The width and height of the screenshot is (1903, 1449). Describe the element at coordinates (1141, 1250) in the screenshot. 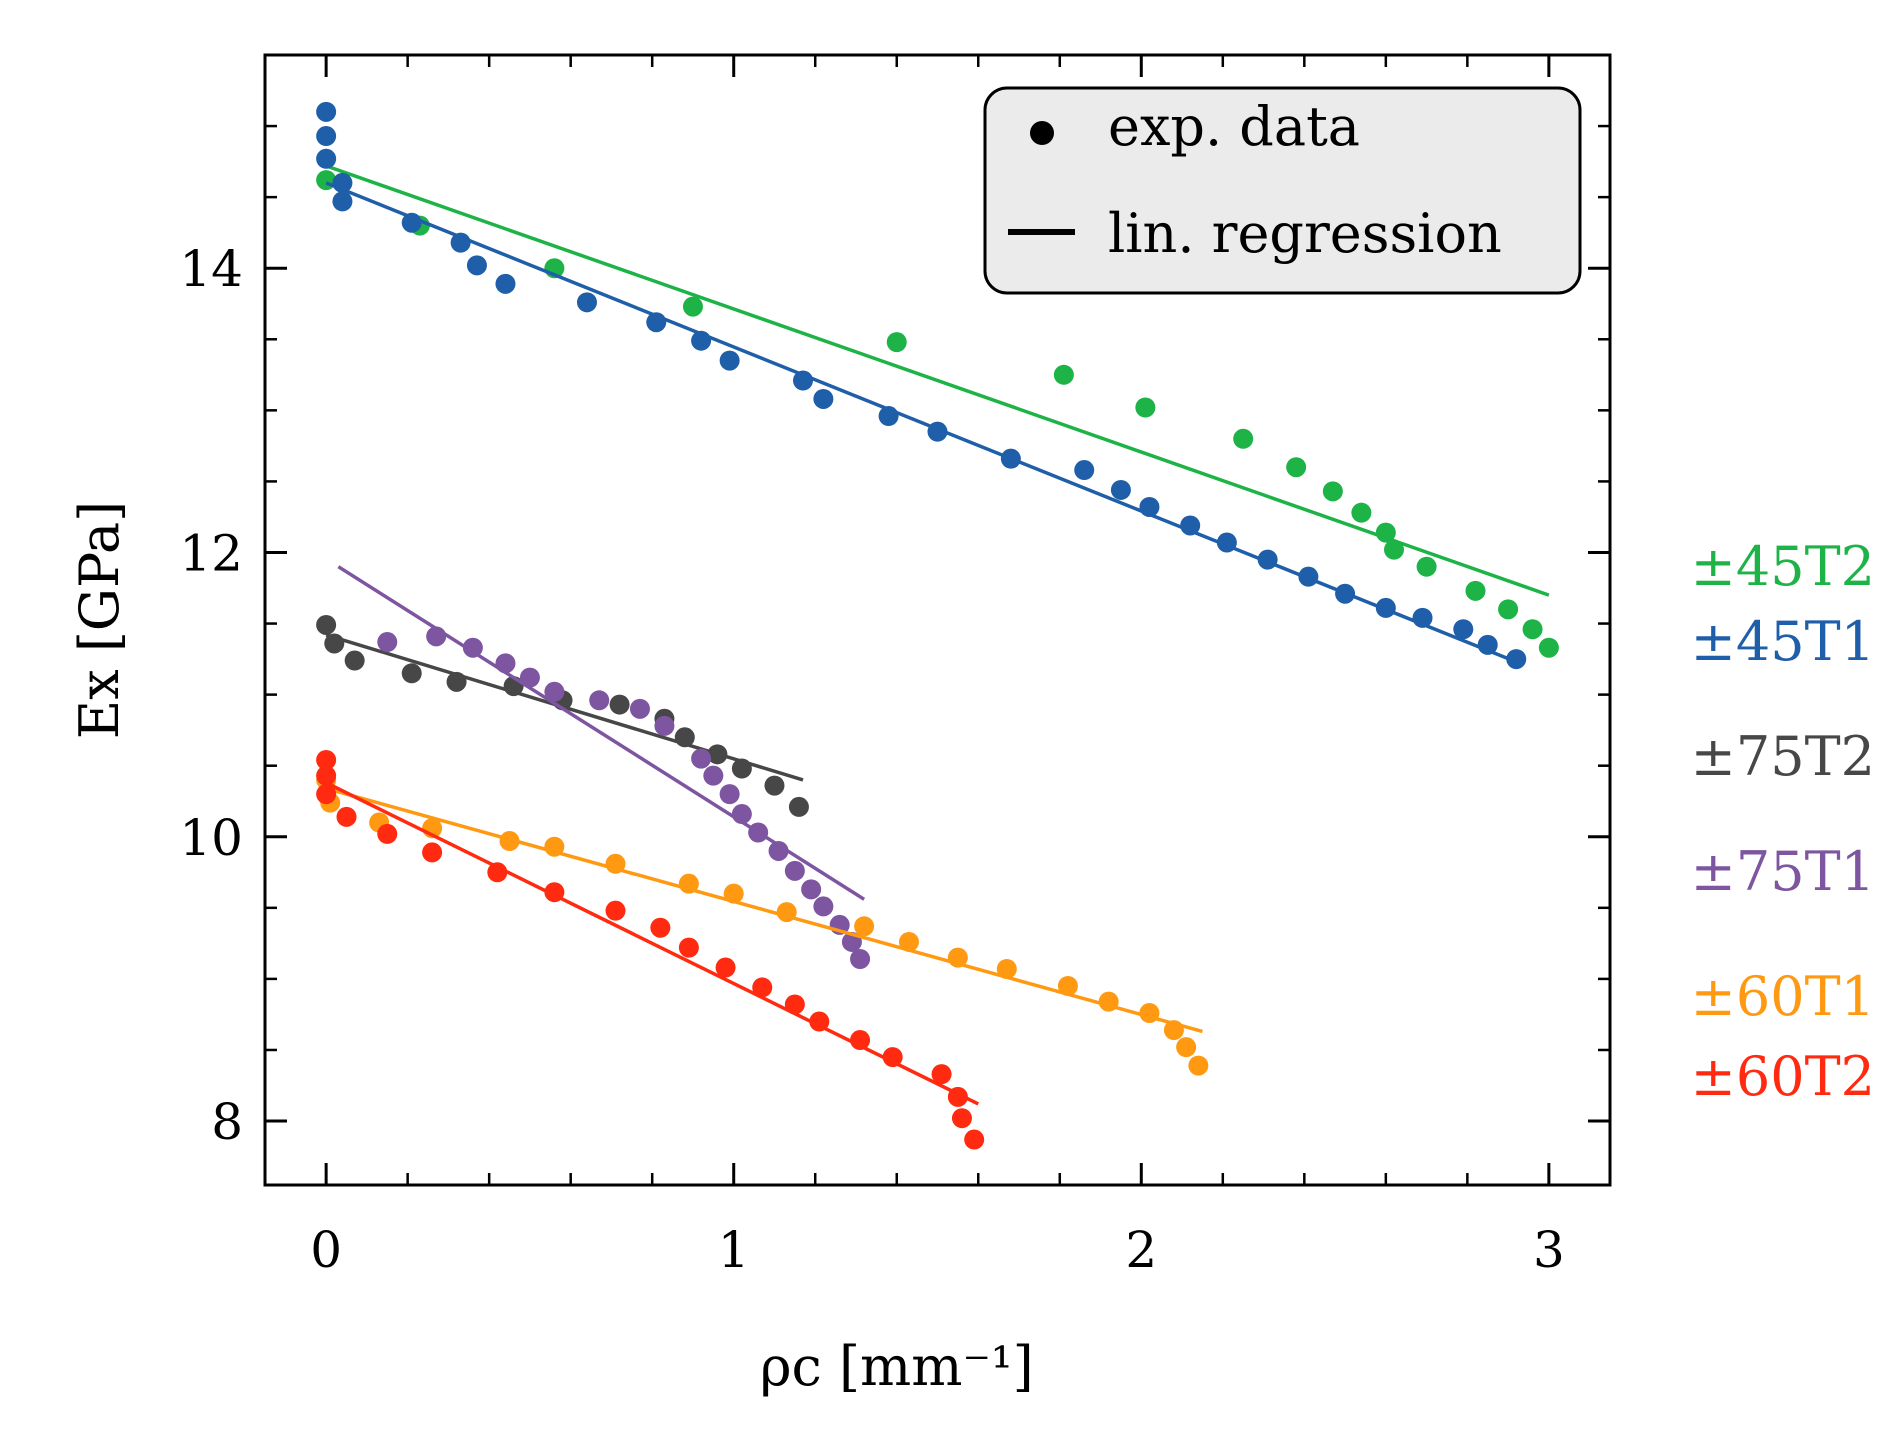

I see `x-tick-label: 2` at that location.